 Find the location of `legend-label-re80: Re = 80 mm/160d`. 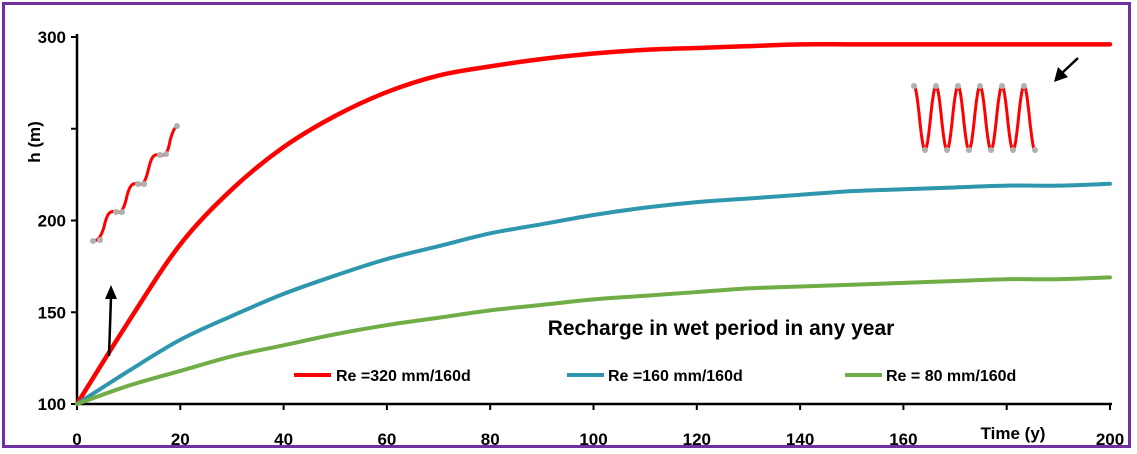

legend-label-re80: Re = 80 mm/160d is located at coordinates (951, 376).